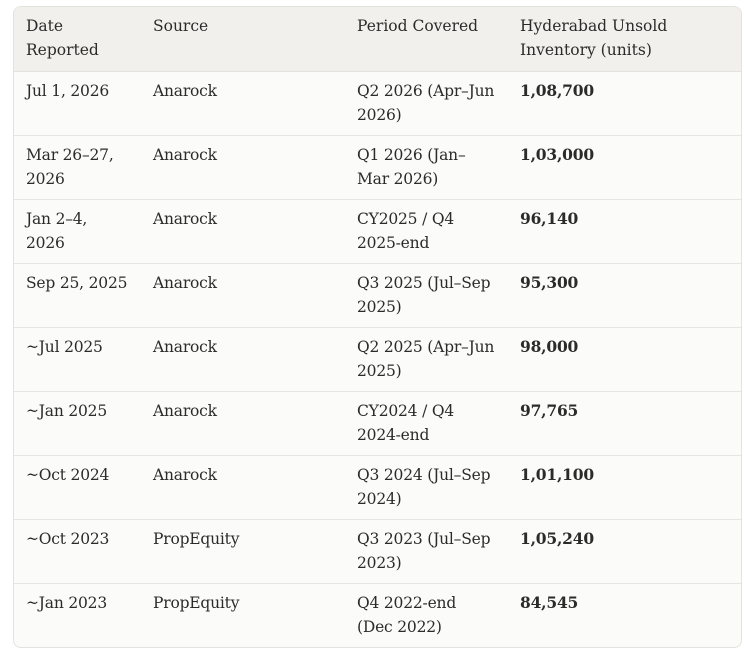  I want to click on cell-units: 1,08,700, so click(624, 103).